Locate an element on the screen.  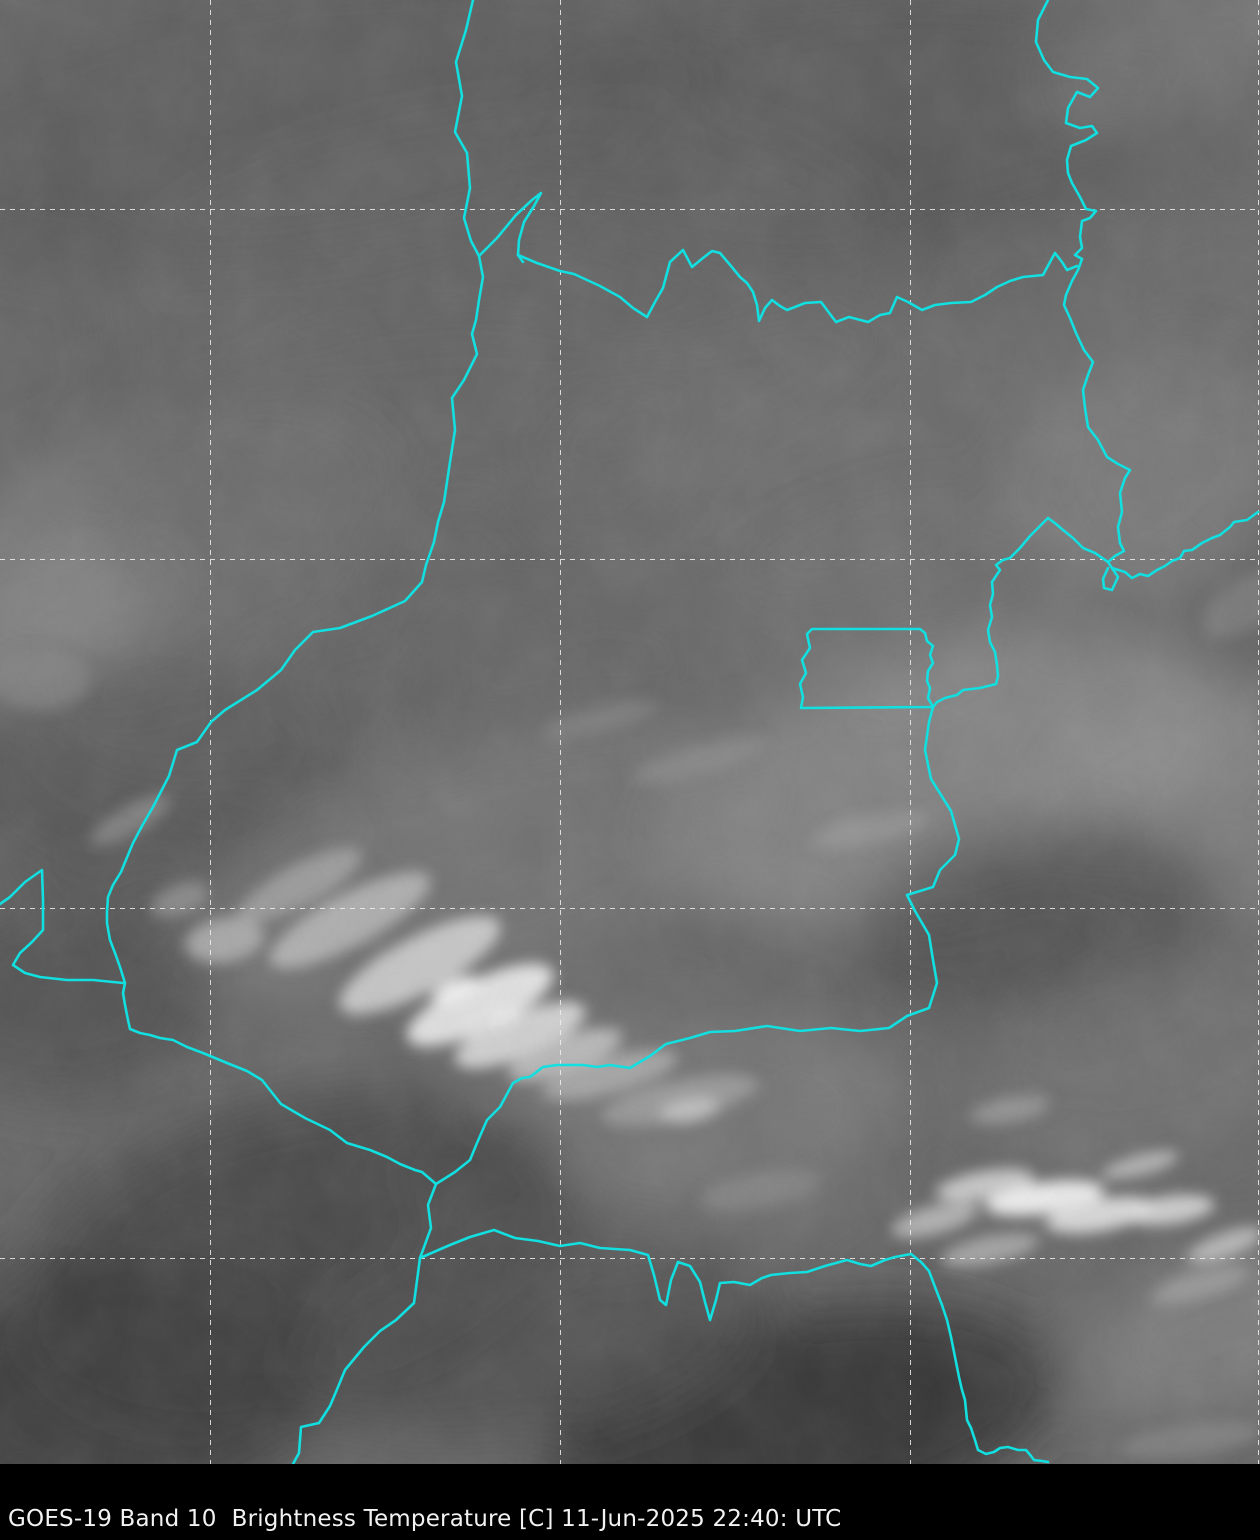
north-east-west-border is located at coordinates (797, 286).